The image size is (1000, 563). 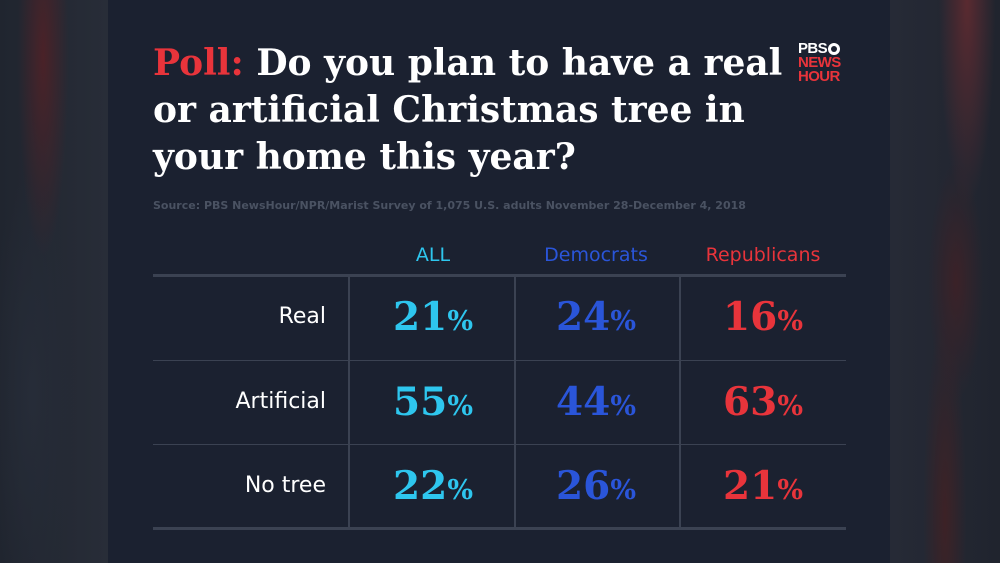 I want to click on title-prefix: Poll:, so click(x=198, y=63).